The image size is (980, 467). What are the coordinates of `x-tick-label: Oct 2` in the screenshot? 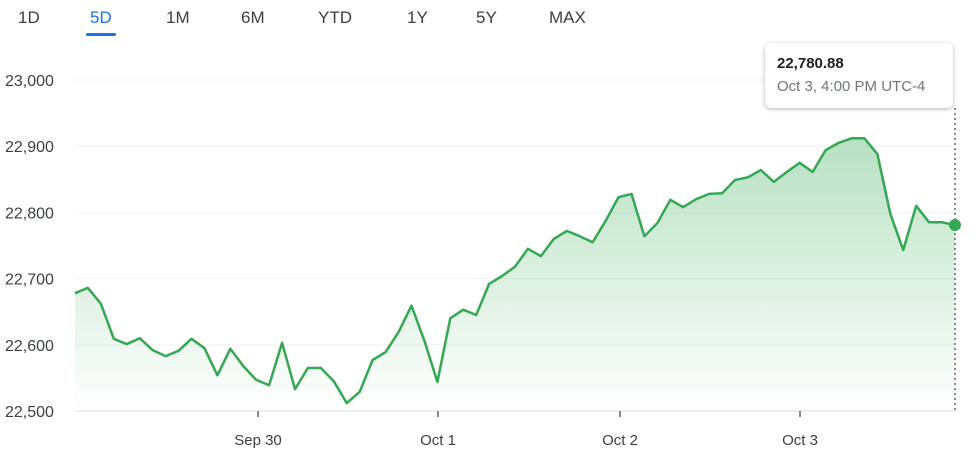 It's located at (620, 440).